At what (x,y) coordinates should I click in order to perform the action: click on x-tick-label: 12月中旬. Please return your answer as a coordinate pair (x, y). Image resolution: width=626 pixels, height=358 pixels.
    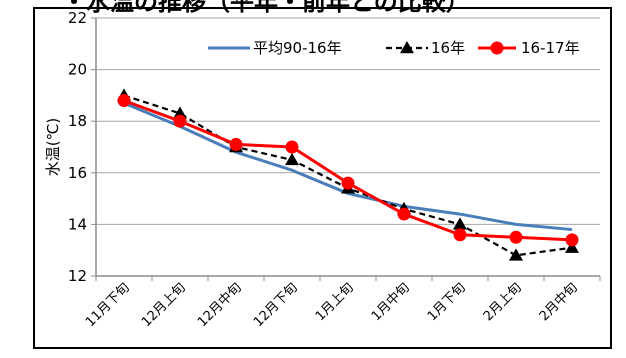
    Looking at the image, I should click on (220, 305).